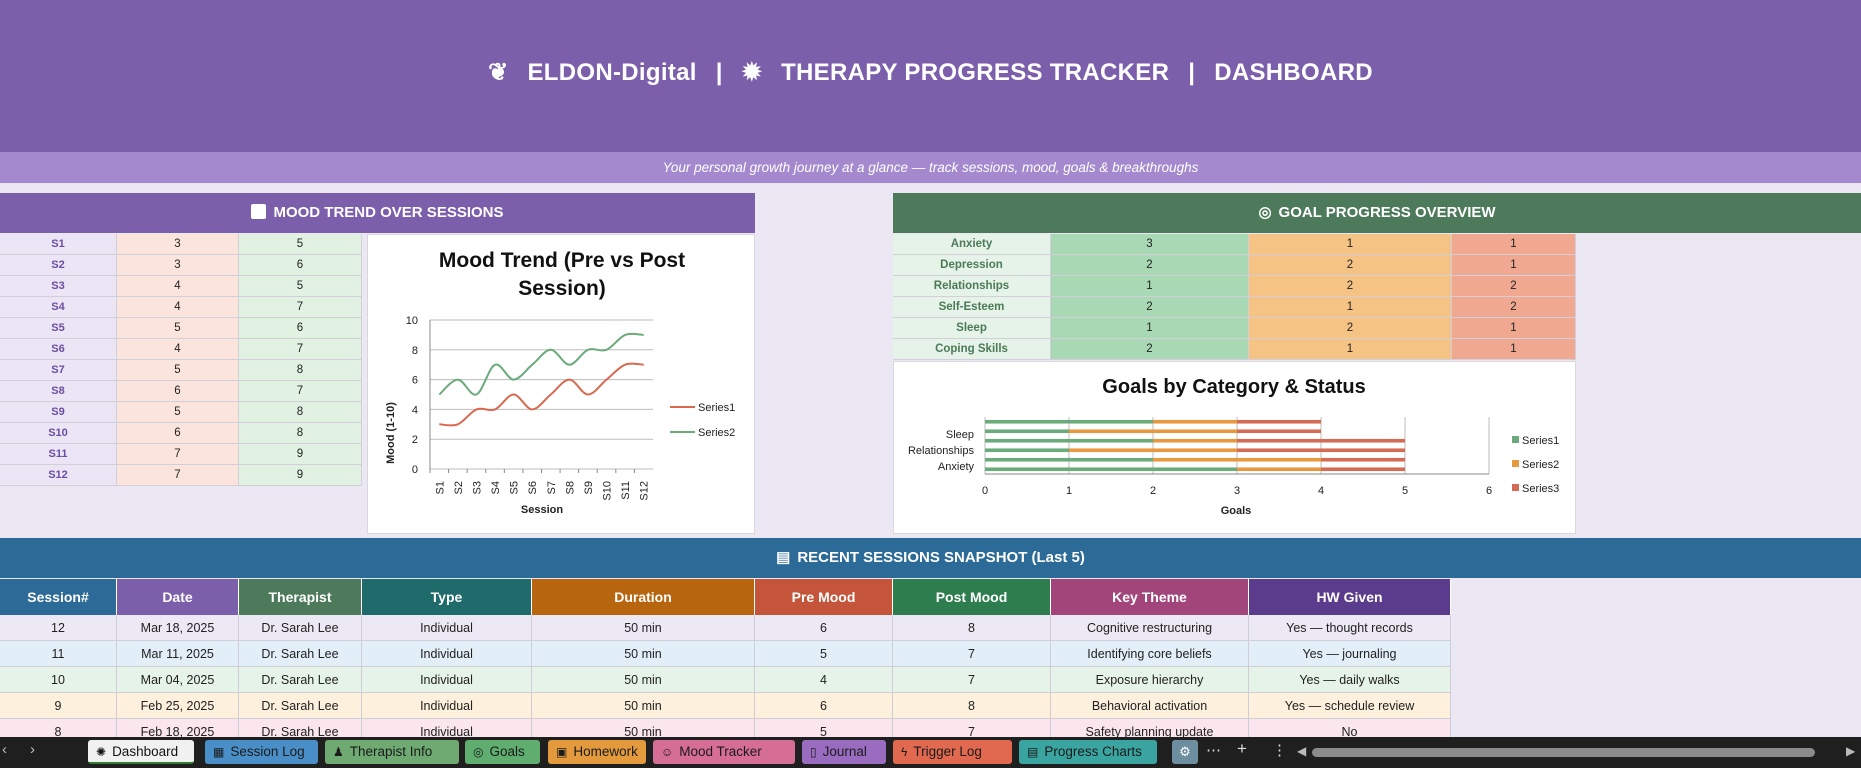 Image resolution: width=1861 pixels, height=768 pixels. Describe the element at coordinates (1279, 750) in the screenshot. I see `kebab-menu-icon: ⋮` at that location.